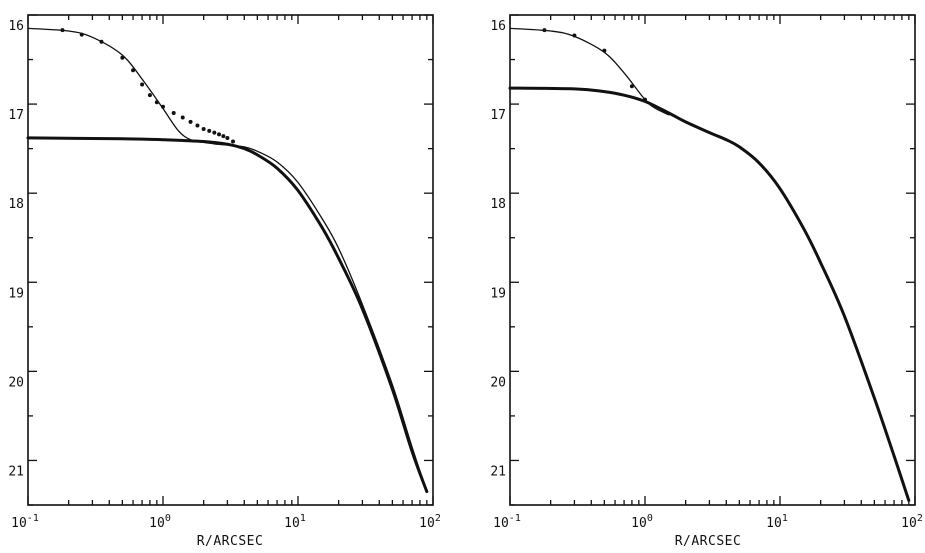 Image resolution: width=925 pixels, height=553 pixels. I want to click on left-y-tick-label: 16, so click(16, 26).